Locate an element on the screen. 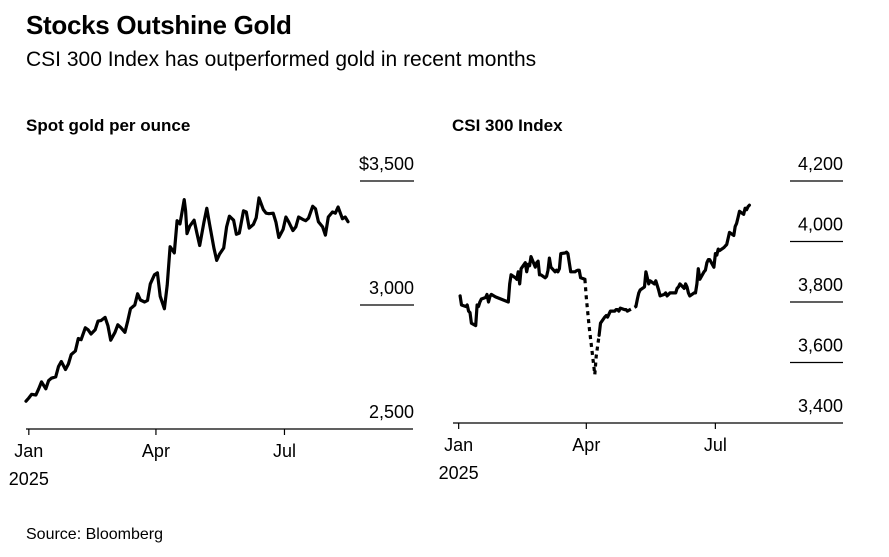 This screenshot has height=557, width=889. csi-series is located at coordinates (604, 290).